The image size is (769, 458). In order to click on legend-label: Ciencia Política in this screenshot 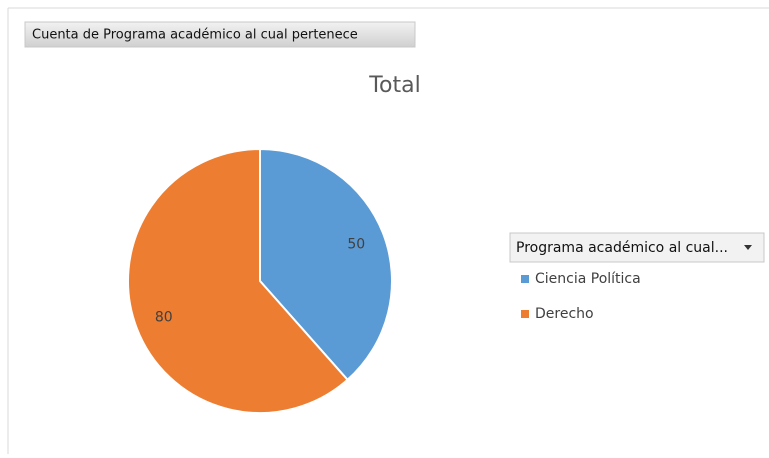, I will do `click(588, 279)`.